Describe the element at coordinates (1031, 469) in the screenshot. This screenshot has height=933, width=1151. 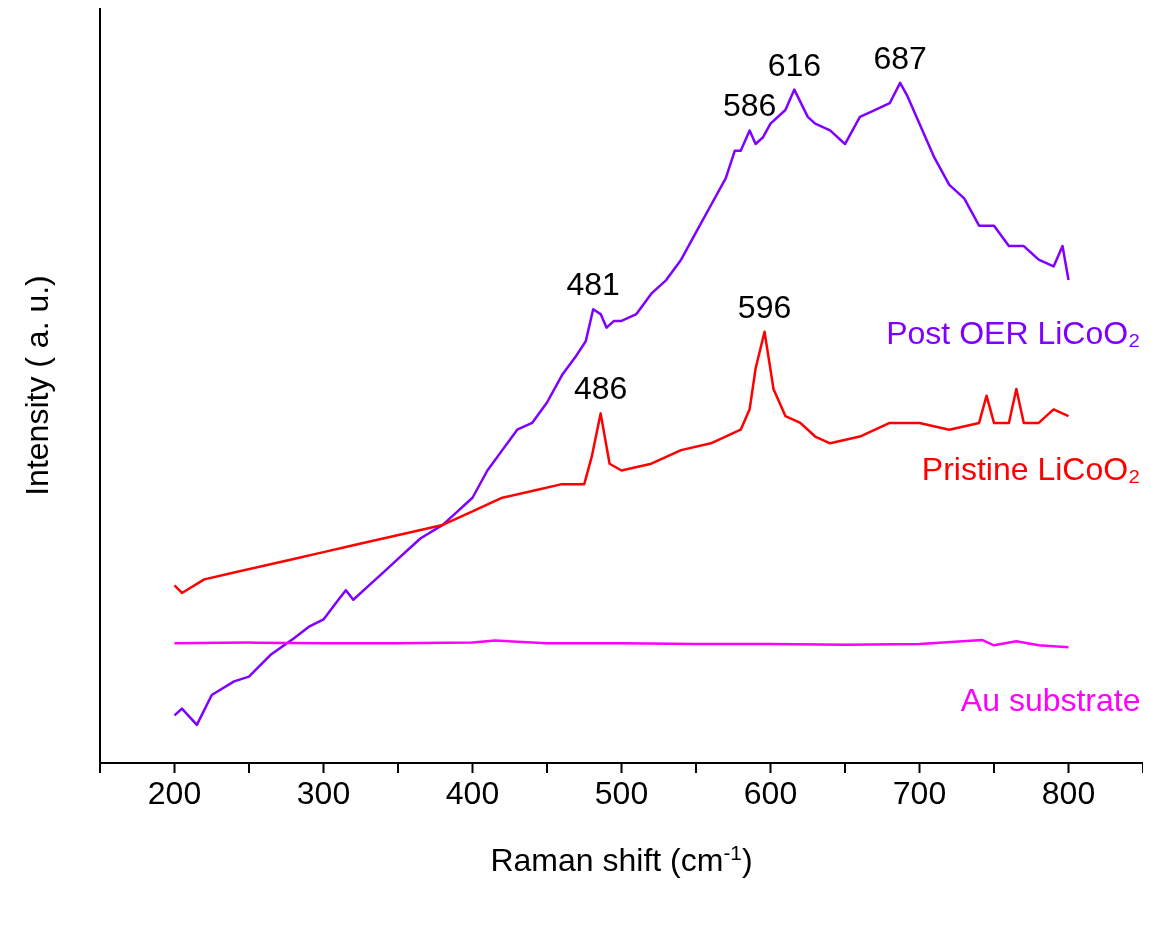
I see `series-label: Pristine LiCoO₂` at that location.